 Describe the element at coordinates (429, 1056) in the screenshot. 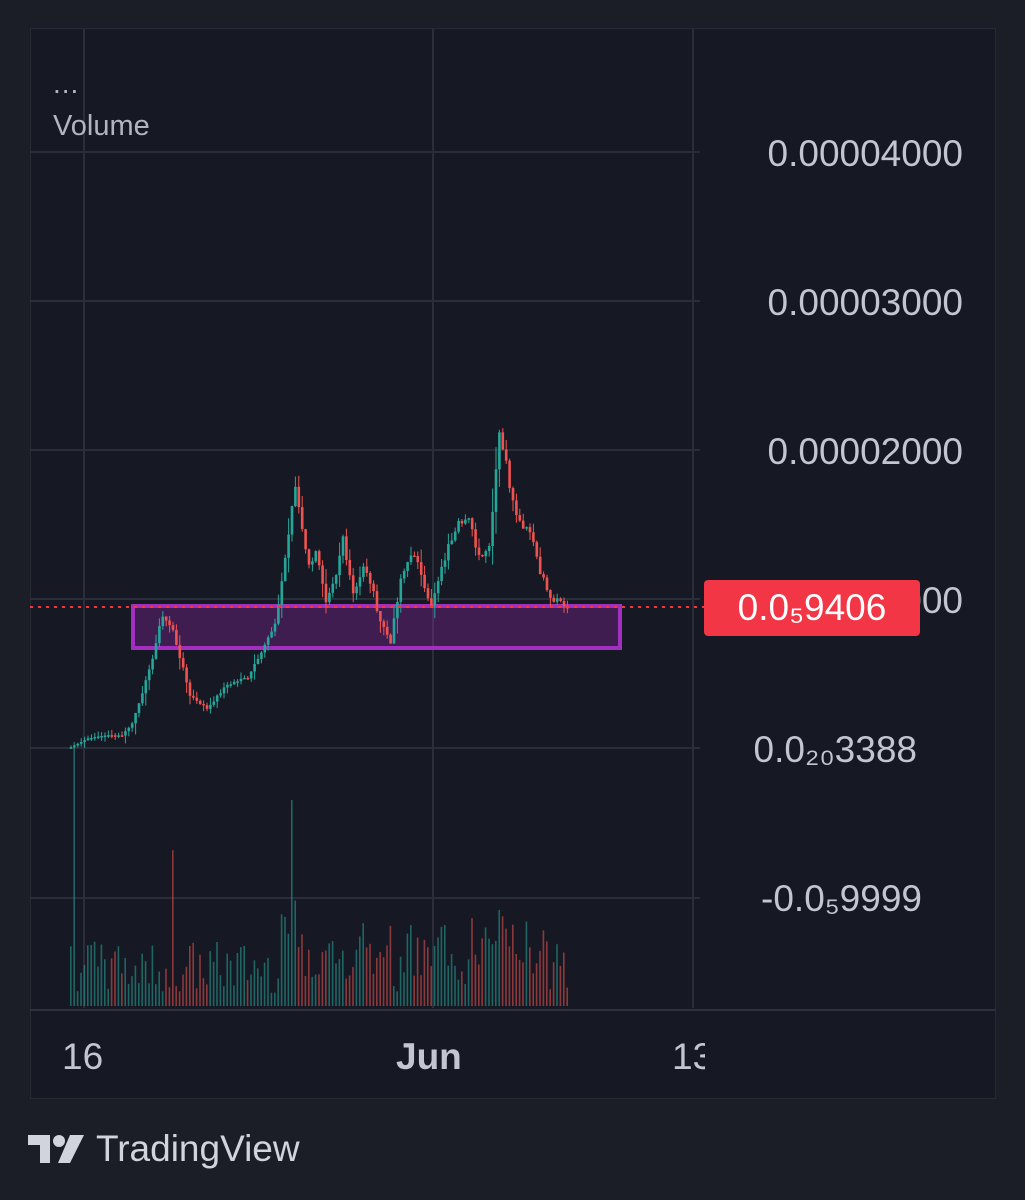

I see `x-axis-label: Jun` at that location.